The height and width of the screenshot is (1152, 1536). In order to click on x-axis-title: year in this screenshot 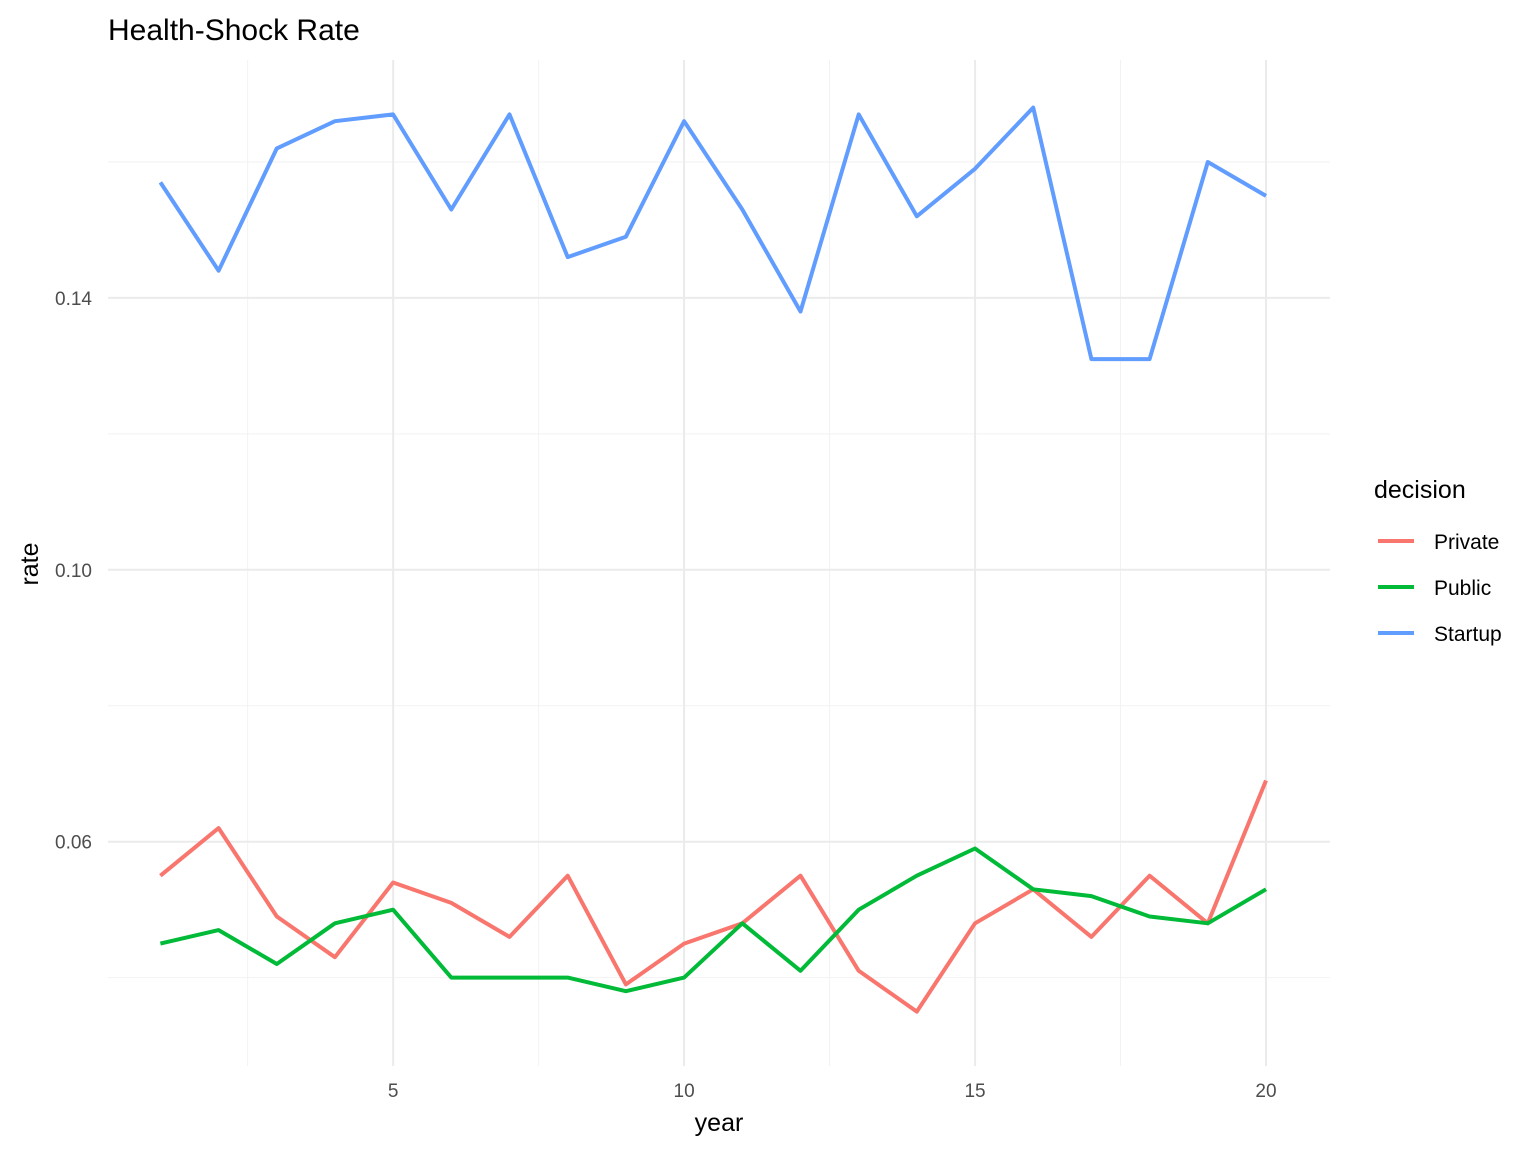, I will do `click(719, 1123)`.